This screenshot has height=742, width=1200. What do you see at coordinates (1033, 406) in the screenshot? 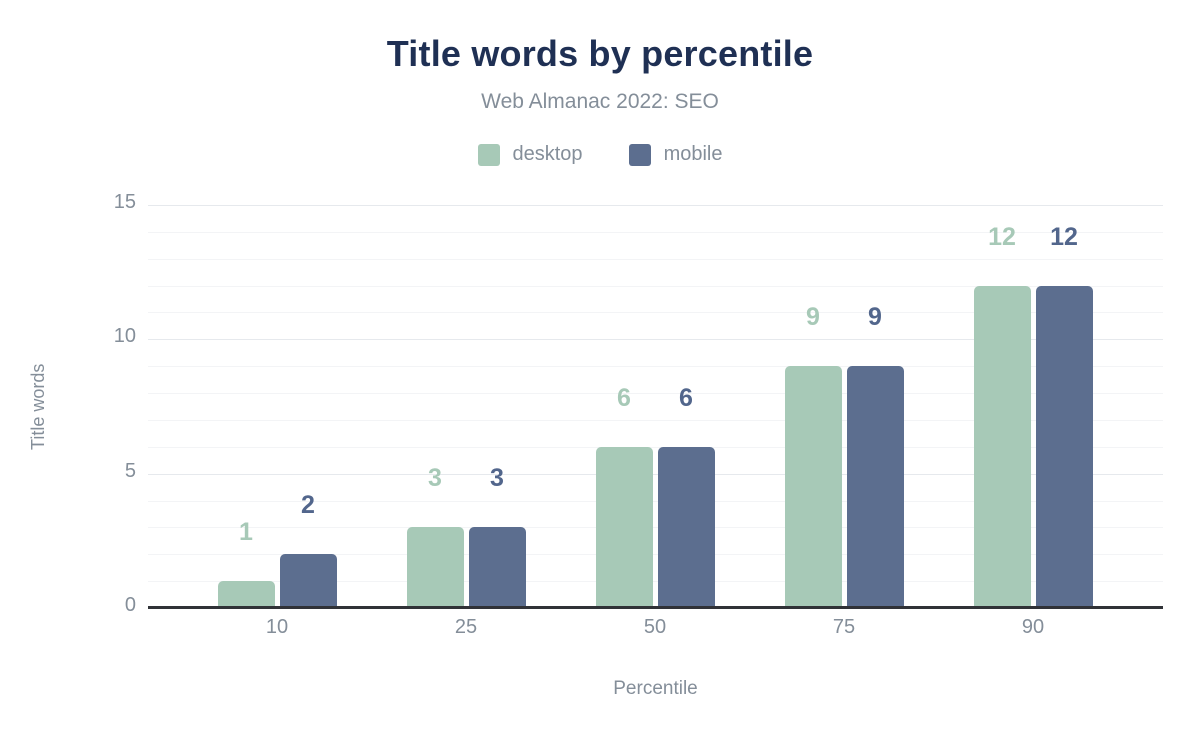
I see `bar-group-p90: 12 12` at bounding box center [1033, 406].